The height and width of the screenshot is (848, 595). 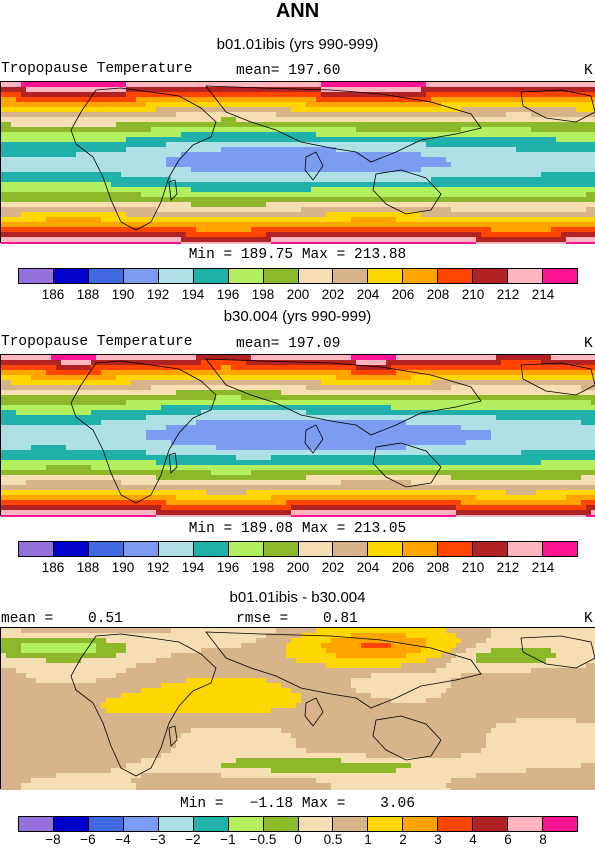 I want to click on panel-2-mean-label: mean= 197.09, so click(x=288, y=344).